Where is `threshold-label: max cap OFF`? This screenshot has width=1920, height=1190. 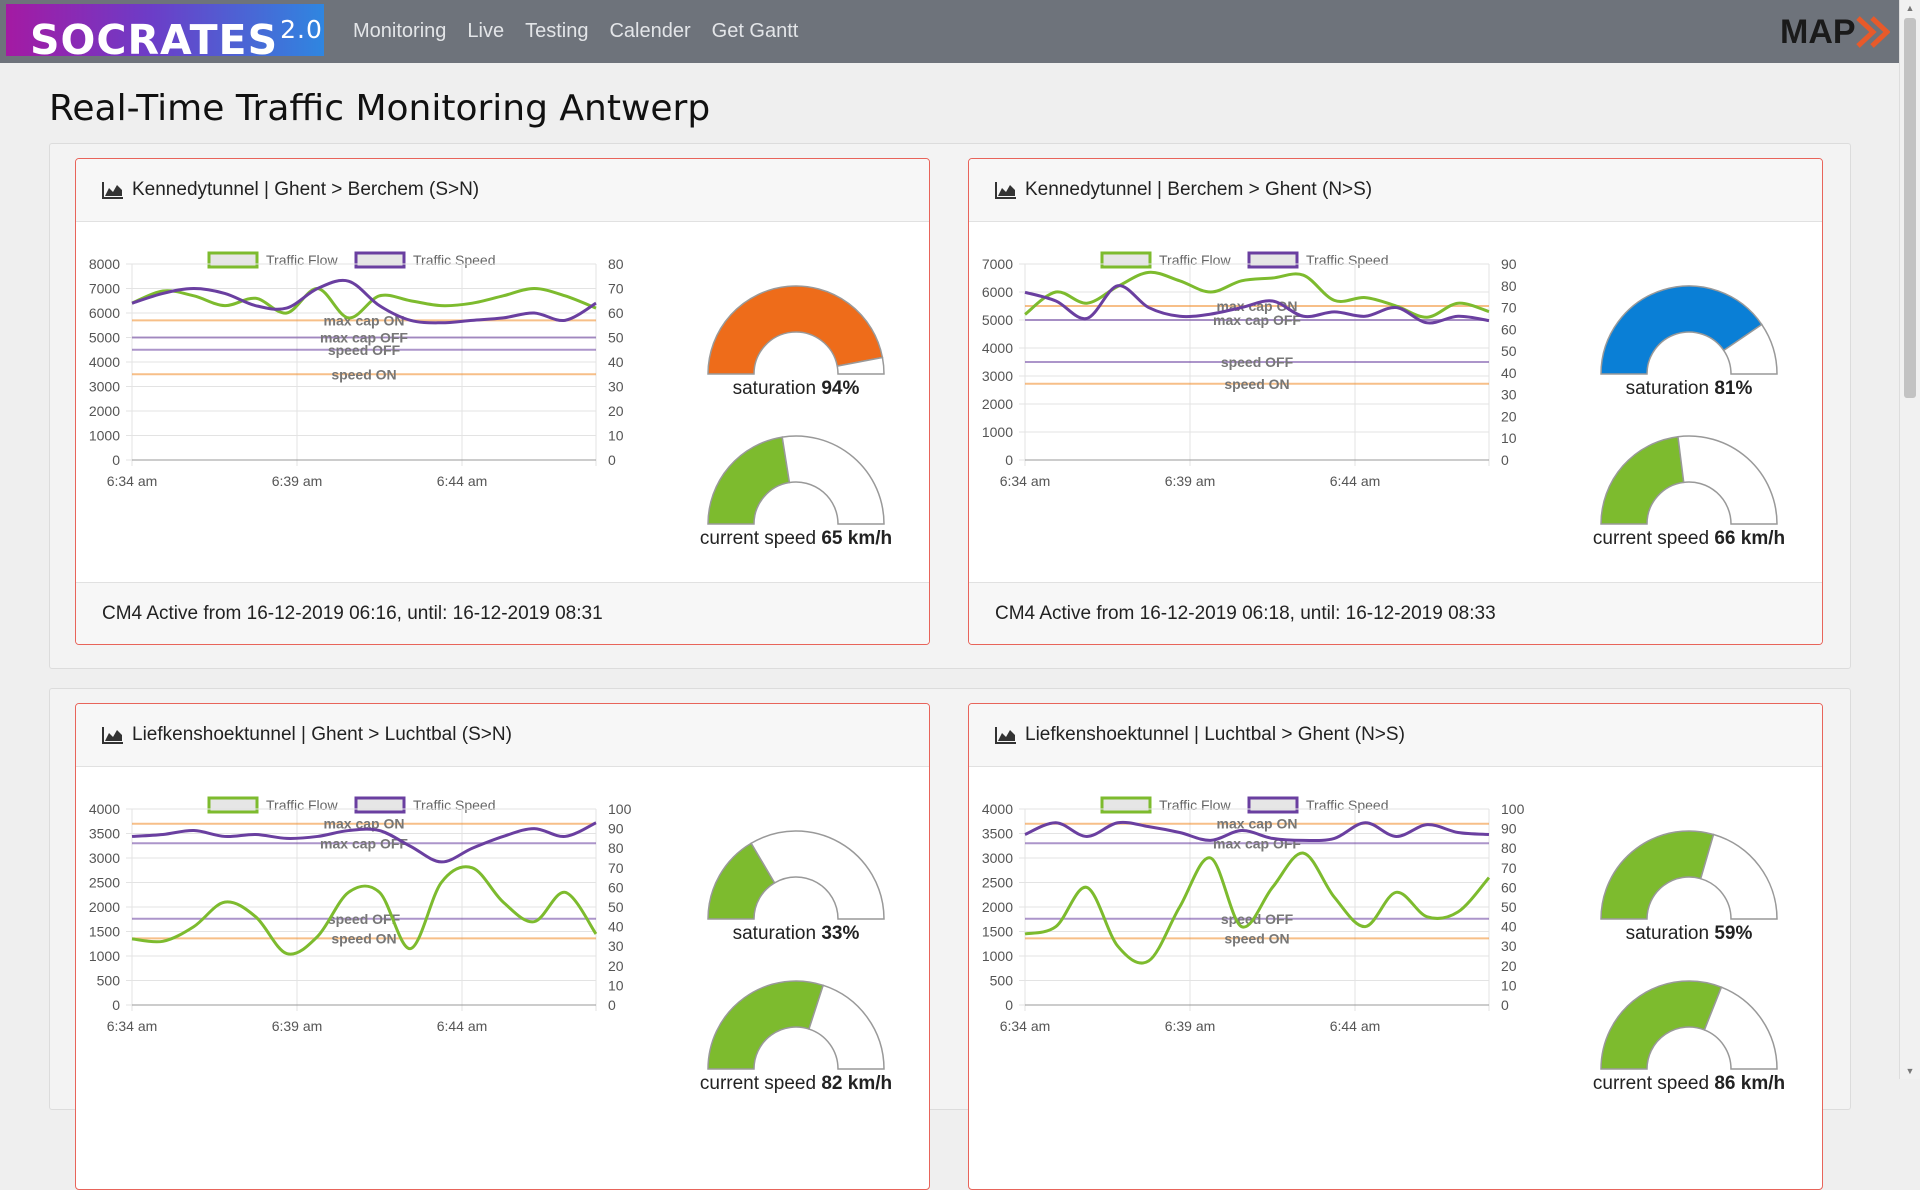
threshold-label: max cap OFF is located at coordinates (1257, 320).